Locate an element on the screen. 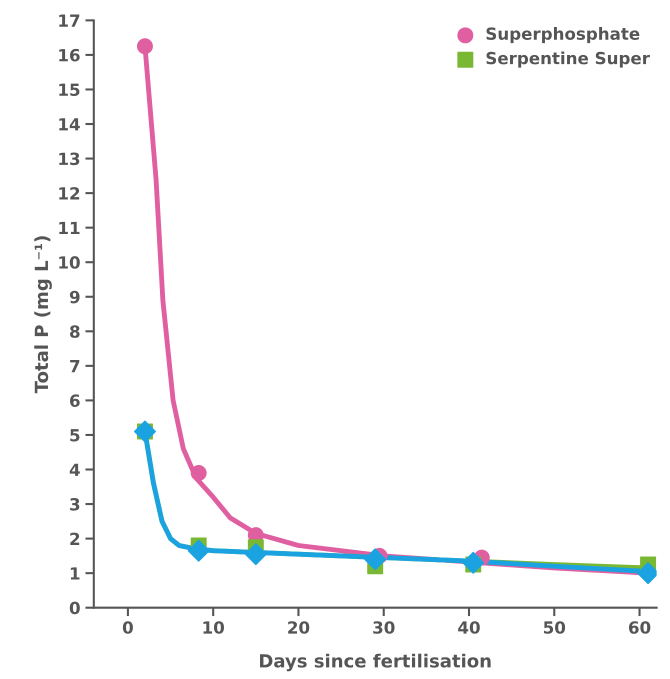 Image resolution: width=670 pixels, height=679 pixels. legend-label: Serpentine Super is located at coordinates (568, 60).